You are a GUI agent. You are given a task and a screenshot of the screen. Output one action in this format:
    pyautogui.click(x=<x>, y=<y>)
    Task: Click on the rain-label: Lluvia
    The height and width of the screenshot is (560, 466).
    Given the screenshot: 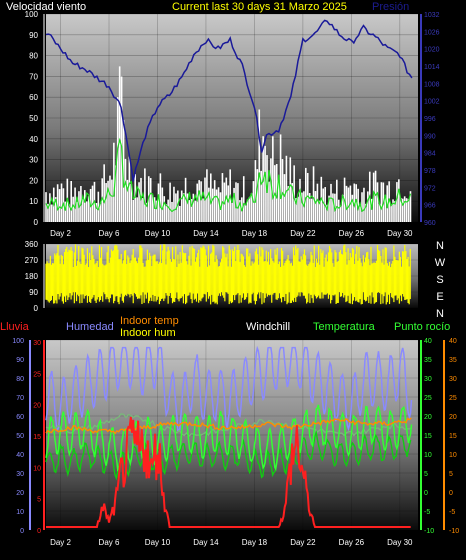 What is the action you would take?
    pyautogui.click(x=15, y=327)
    